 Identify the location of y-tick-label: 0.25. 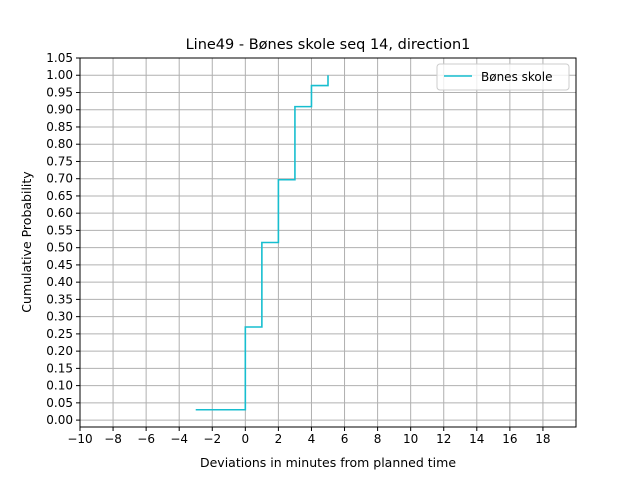
(59, 334).